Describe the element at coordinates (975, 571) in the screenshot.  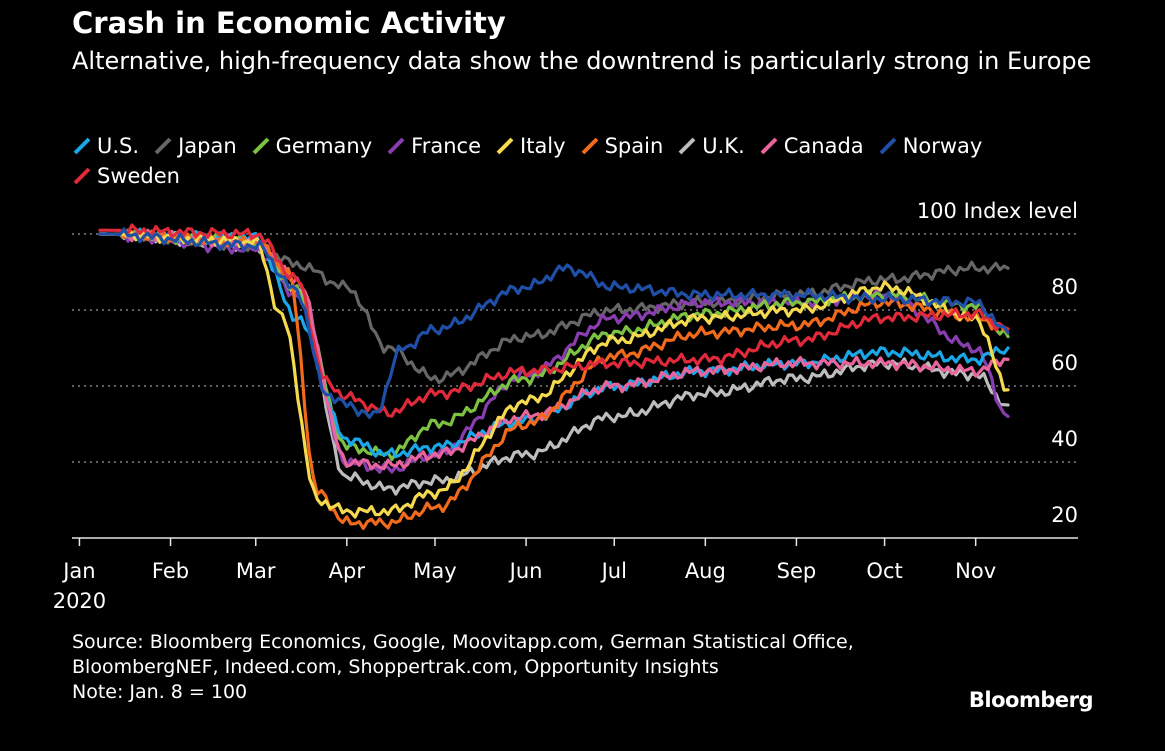
I see `x-tick-label: Nov` at that location.